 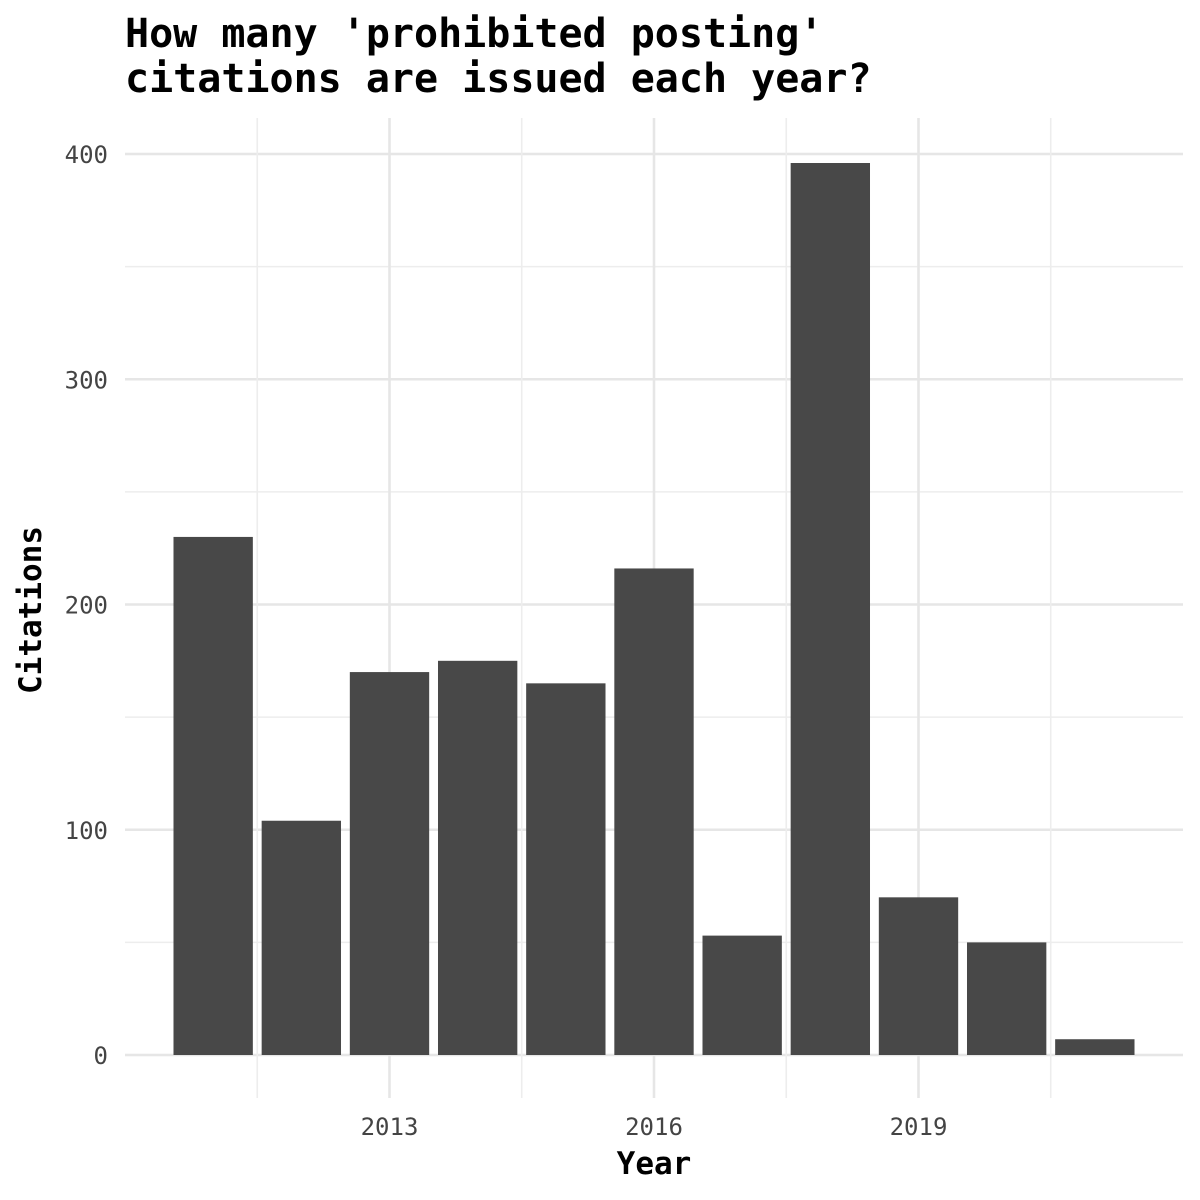 What do you see at coordinates (1006, 998) in the screenshot?
I see `bar-2020` at bounding box center [1006, 998].